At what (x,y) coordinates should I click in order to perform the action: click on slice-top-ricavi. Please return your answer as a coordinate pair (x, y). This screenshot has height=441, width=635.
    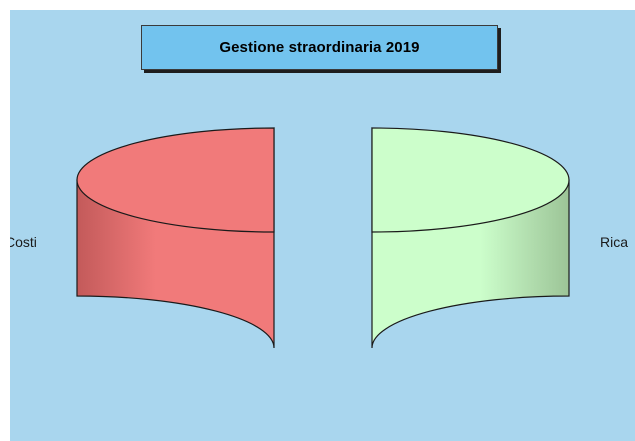
    Looking at the image, I should click on (470, 180).